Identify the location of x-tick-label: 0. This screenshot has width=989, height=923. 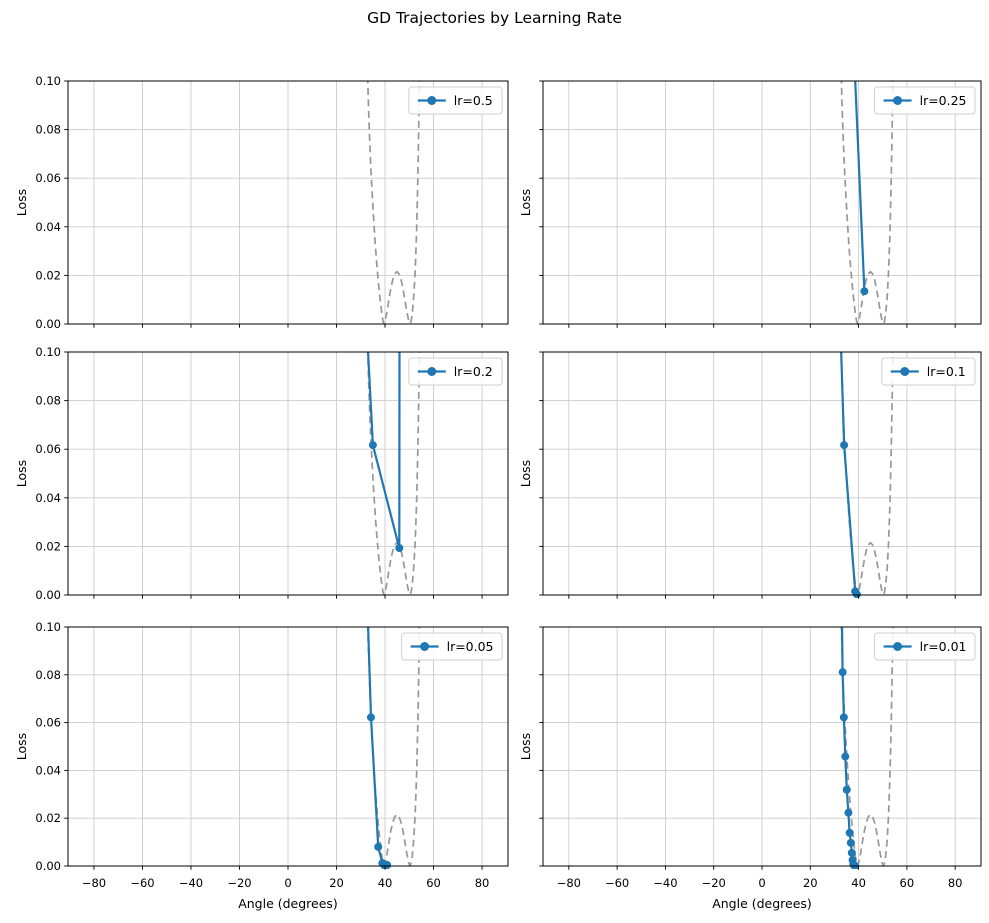
(761, 883).